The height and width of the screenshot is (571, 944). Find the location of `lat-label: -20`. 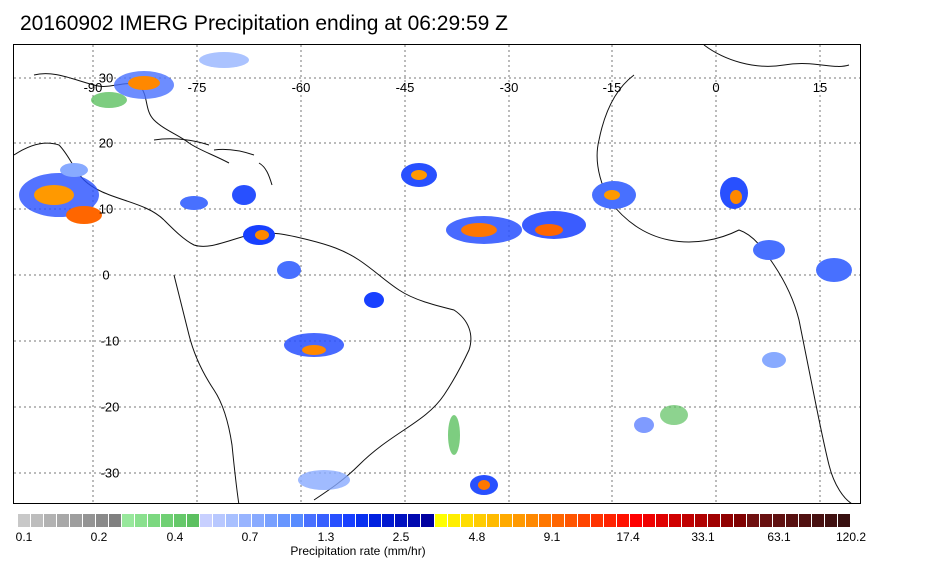

lat-label: -20 is located at coordinates (110, 407).